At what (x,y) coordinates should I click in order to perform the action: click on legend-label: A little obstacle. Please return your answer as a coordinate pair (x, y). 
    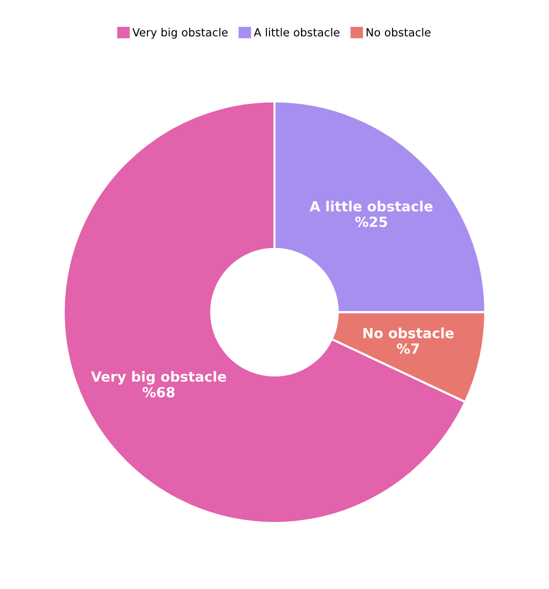
    Looking at the image, I should click on (297, 32).